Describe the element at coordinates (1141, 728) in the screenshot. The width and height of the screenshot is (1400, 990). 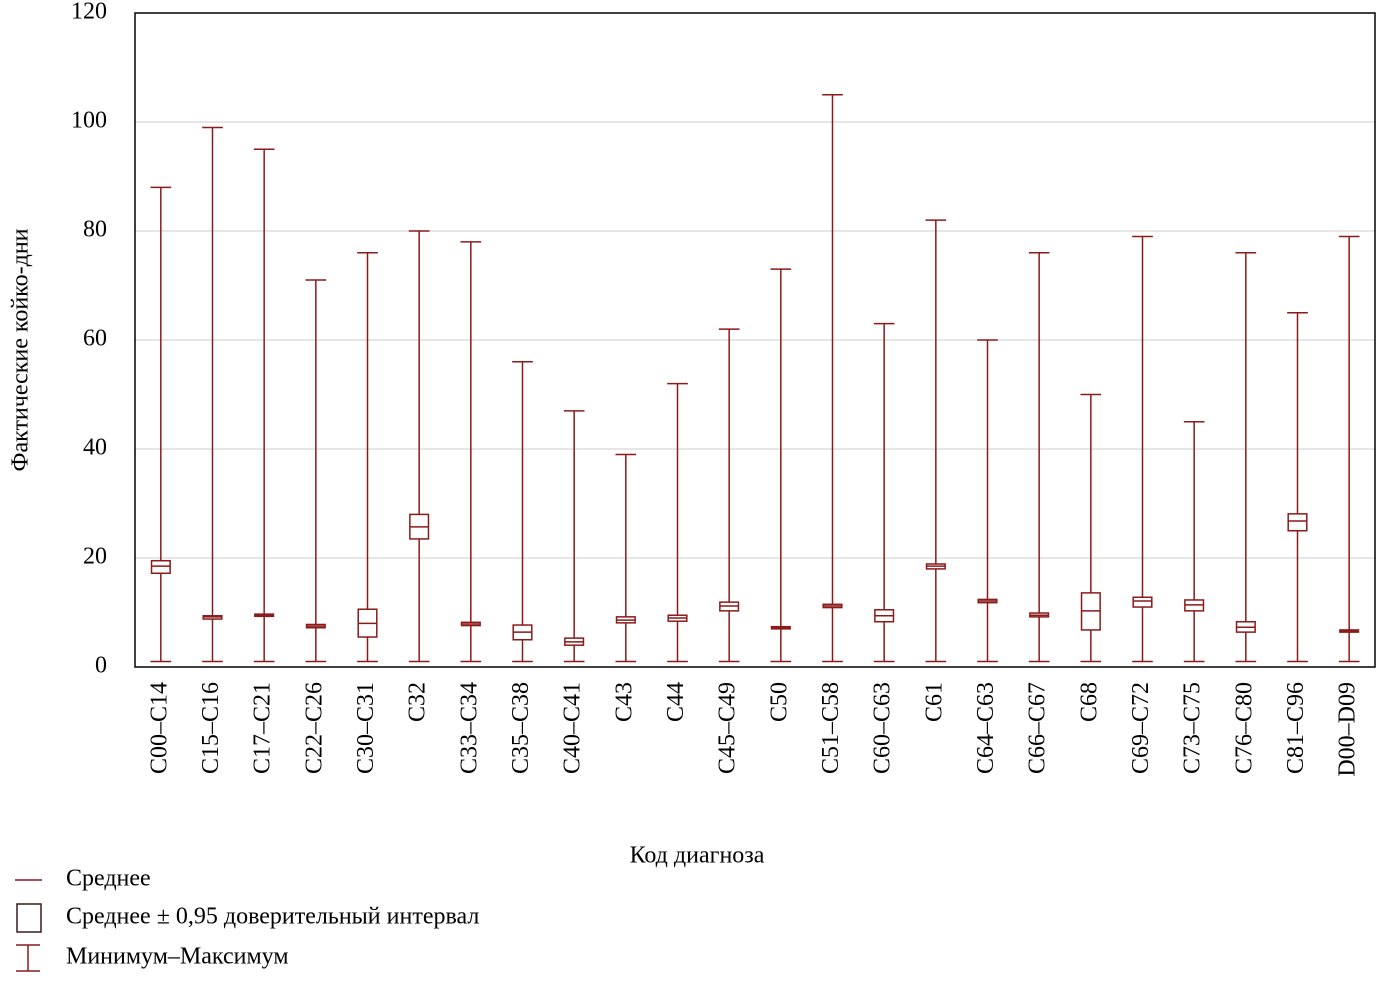
I see `x-tick-label: C69–C72` at that location.